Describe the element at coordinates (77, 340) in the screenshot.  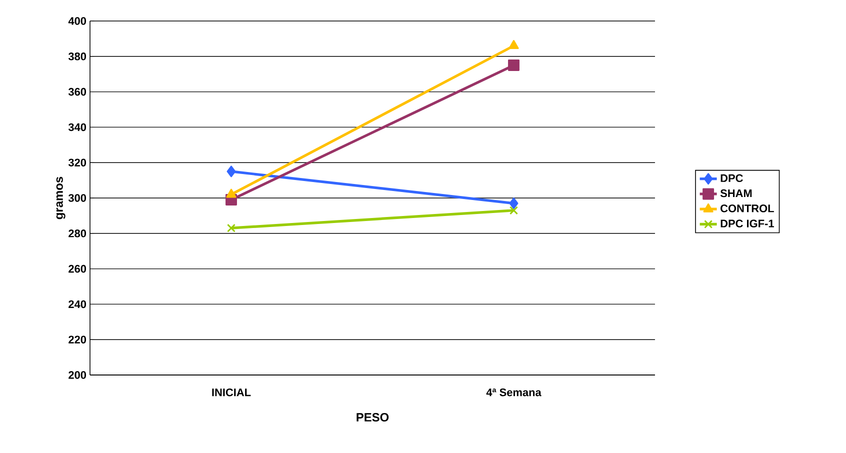
I see `y-tick-label: 220` at that location.